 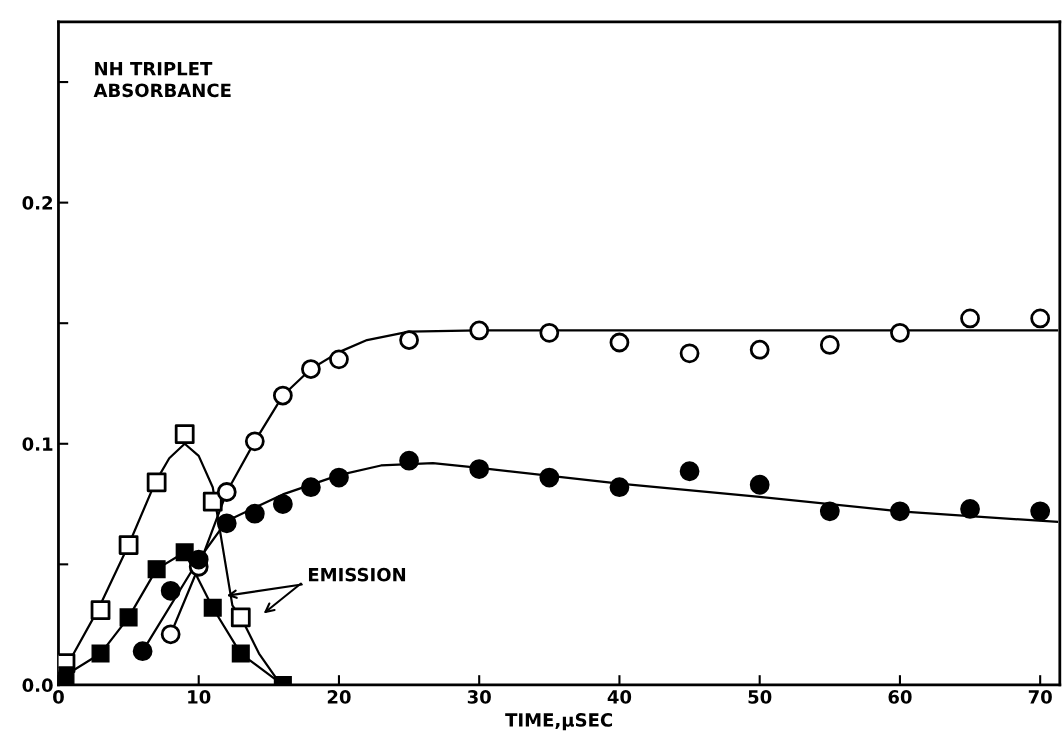 I want to click on x-tick-label: 0, so click(x=58, y=697).